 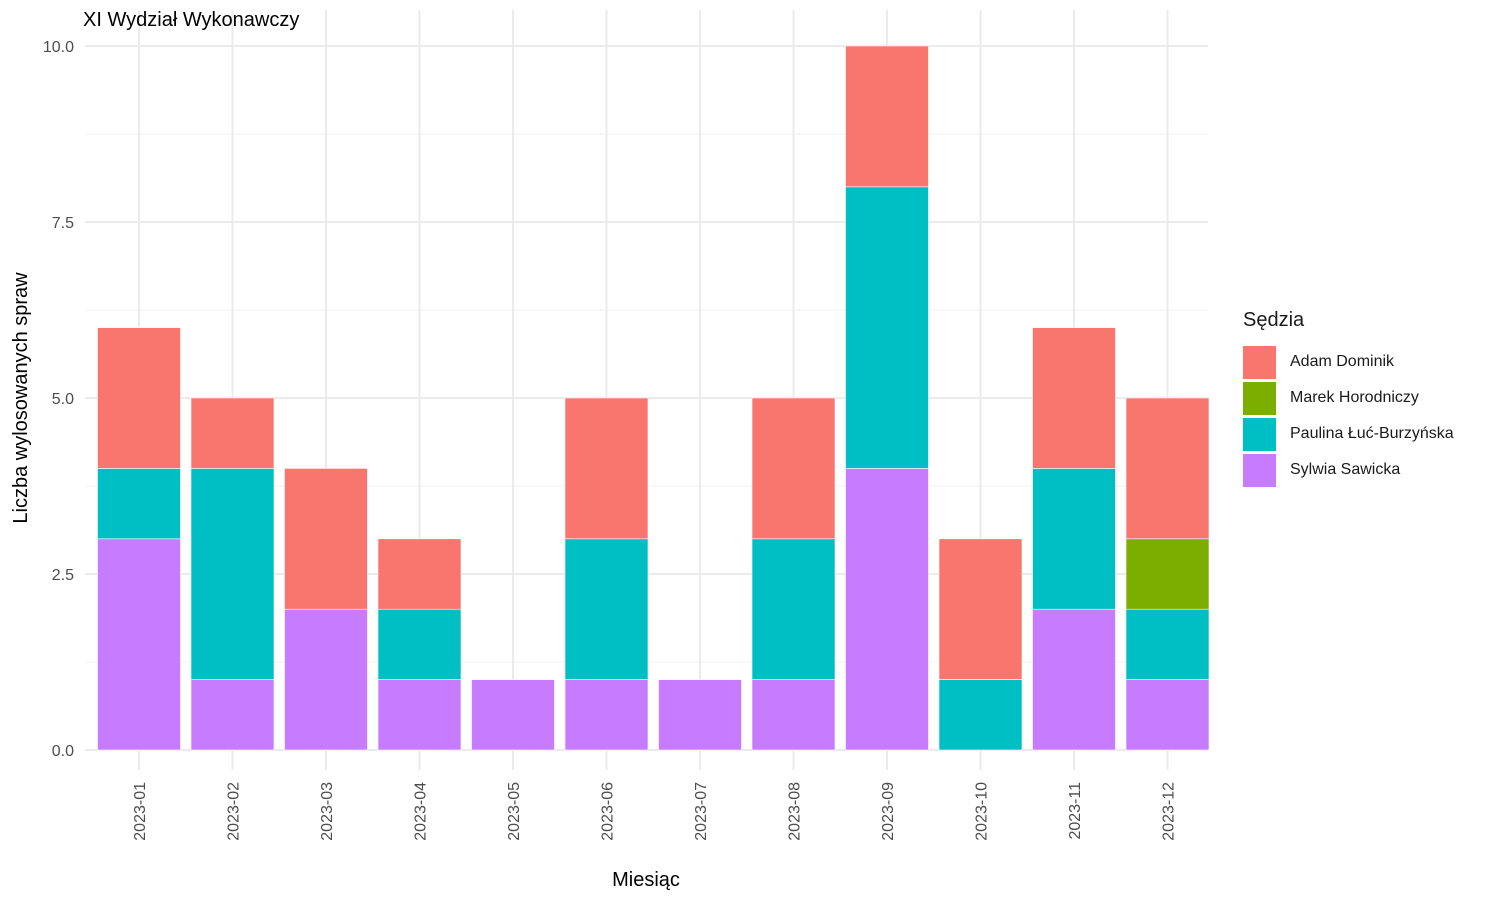 I want to click on x-tick-label: 2023-08, so click(x=795, y=811).